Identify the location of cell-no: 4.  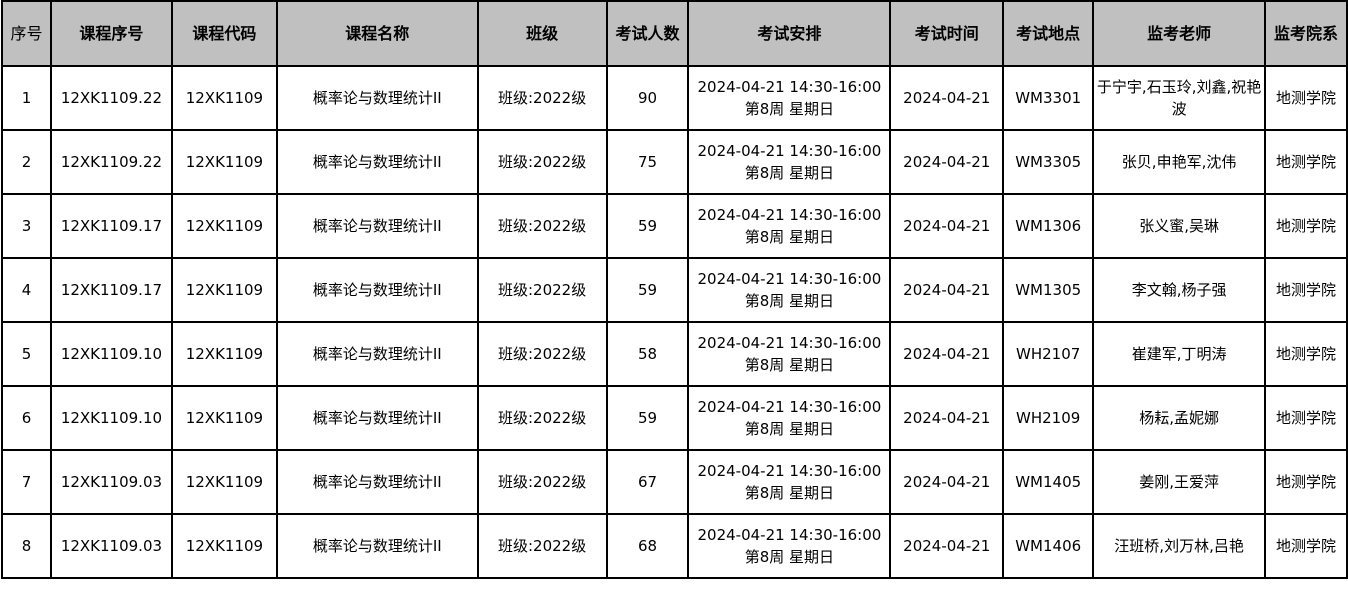
(26, 290).